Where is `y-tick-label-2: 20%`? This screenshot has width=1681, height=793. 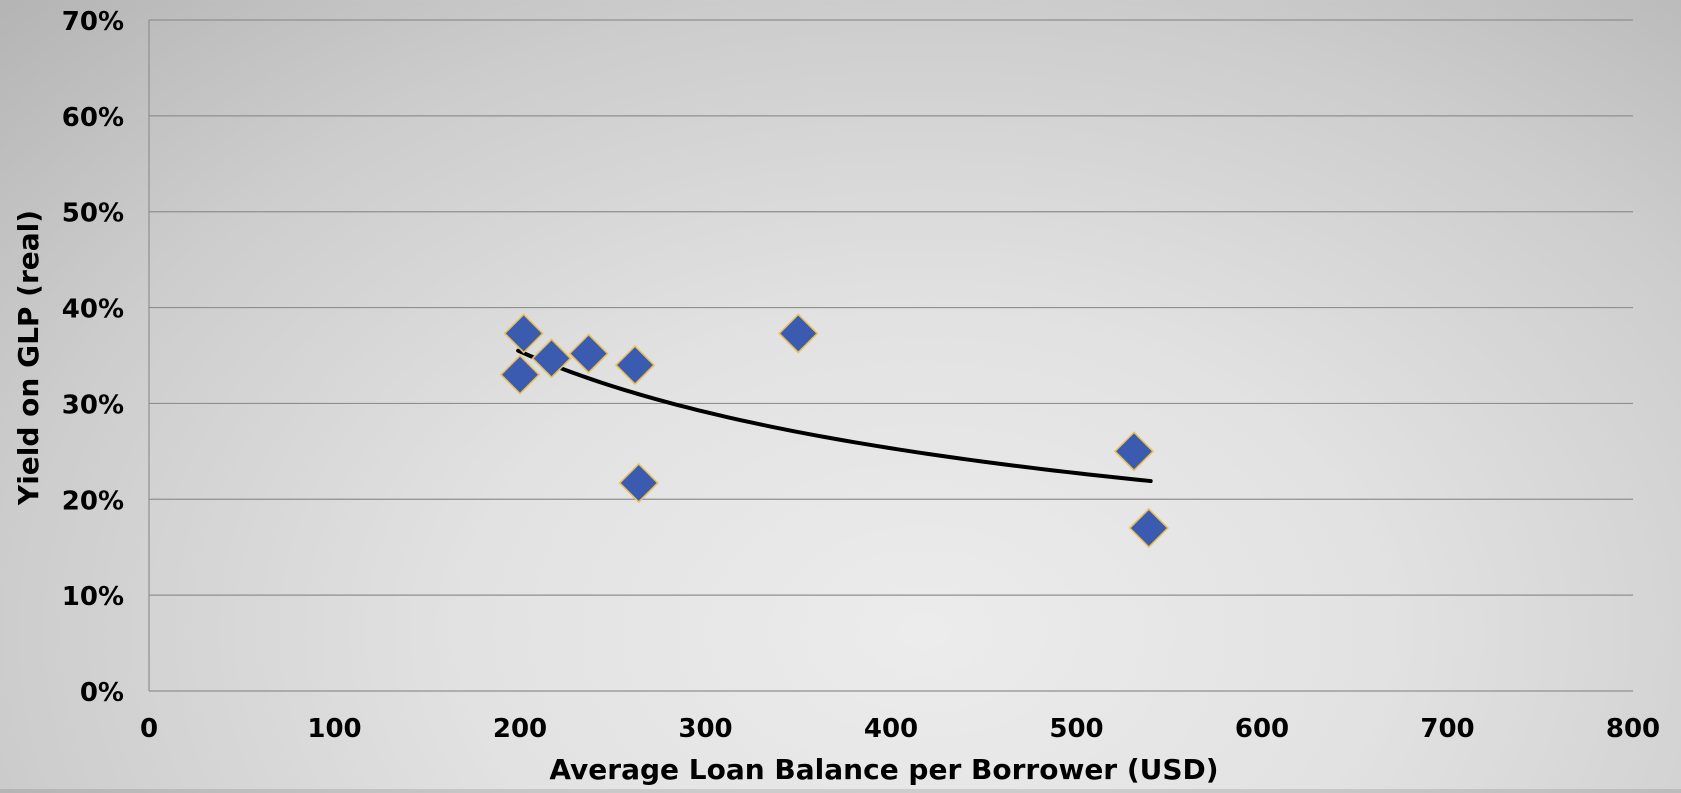
y-tick-label-2: 20% is located at coordinates (93, 501).